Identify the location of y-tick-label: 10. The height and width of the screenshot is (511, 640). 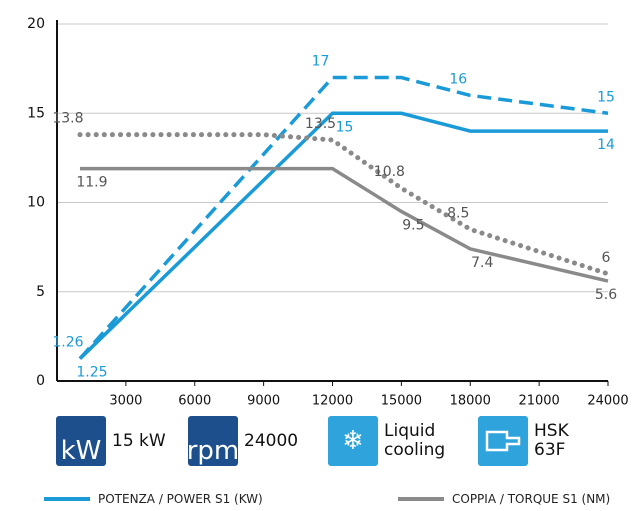
(36, 203).